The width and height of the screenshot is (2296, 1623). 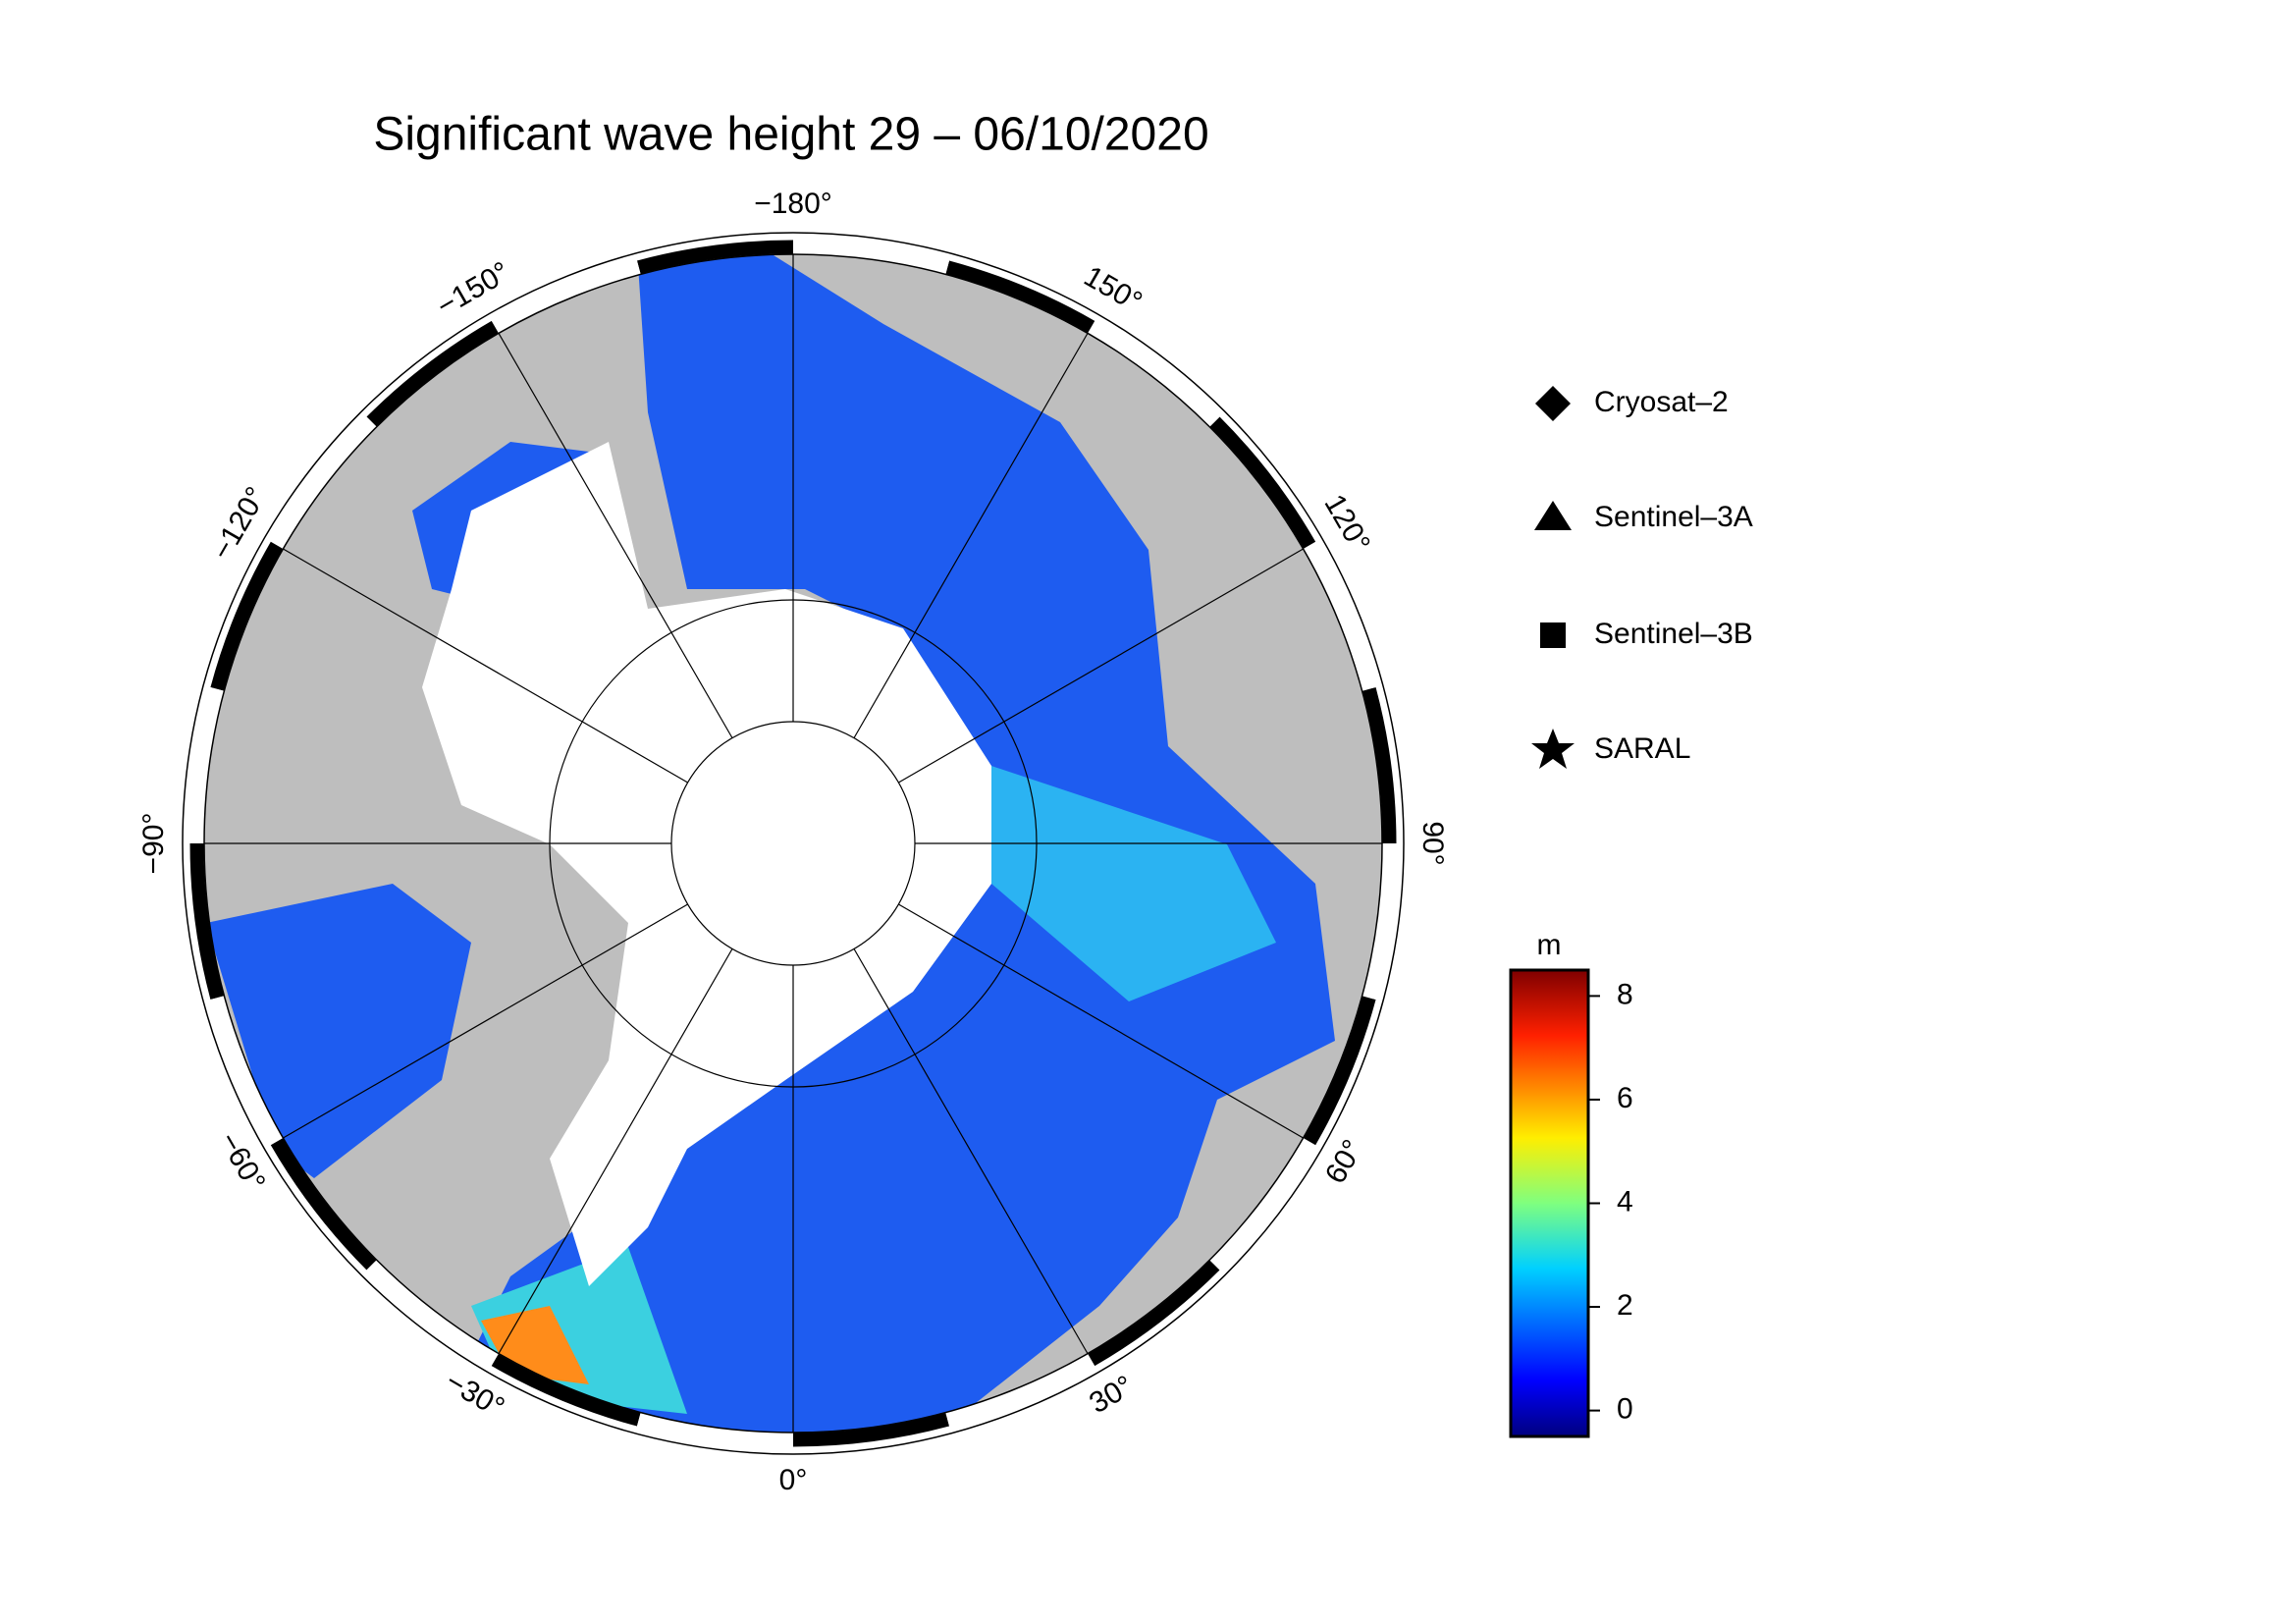 I want to click on colorbar-tick-label: 8, so click(x=1625, y=994).